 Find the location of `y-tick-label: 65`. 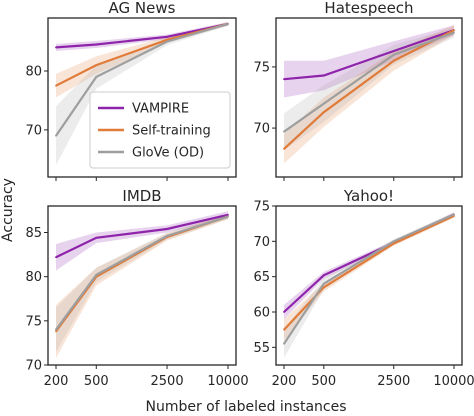

y-tick-label: 65 is located at coordinates (261, 277).